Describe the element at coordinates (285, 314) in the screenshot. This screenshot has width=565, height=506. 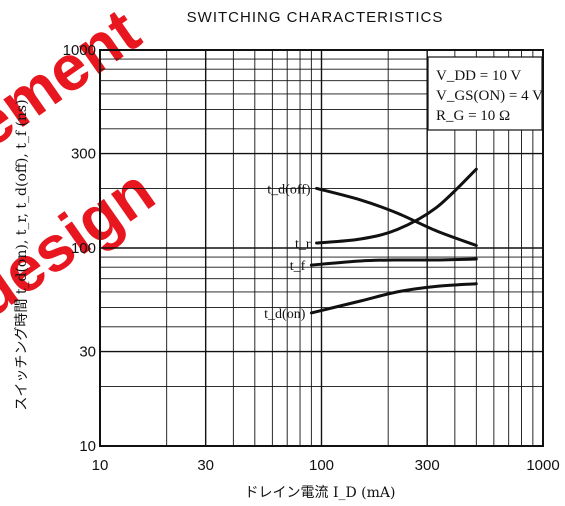
I see `series-label-td-on: t_d(on)` at that location.